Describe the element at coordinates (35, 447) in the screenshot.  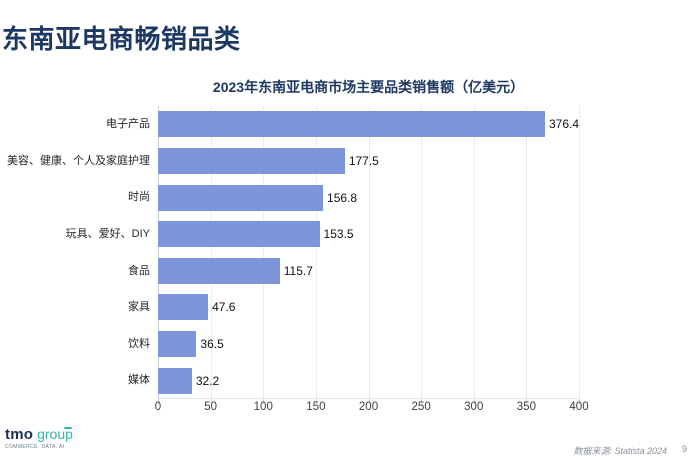
I see `logo-tagline: COMMERCE. DATA. AI` at that location.